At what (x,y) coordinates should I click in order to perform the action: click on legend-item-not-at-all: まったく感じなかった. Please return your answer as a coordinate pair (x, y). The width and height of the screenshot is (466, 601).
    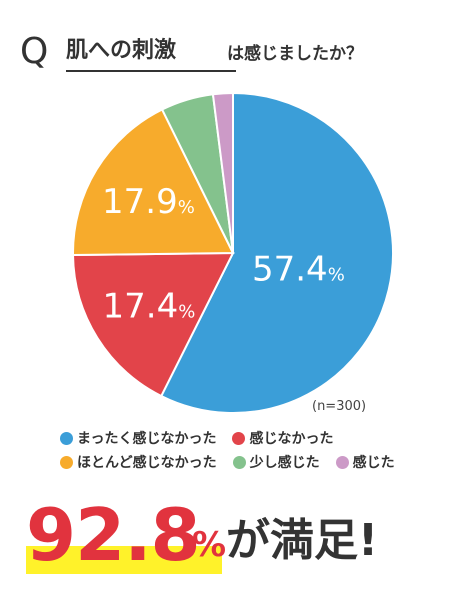
    Looking at the image, I should click on (138, 438).